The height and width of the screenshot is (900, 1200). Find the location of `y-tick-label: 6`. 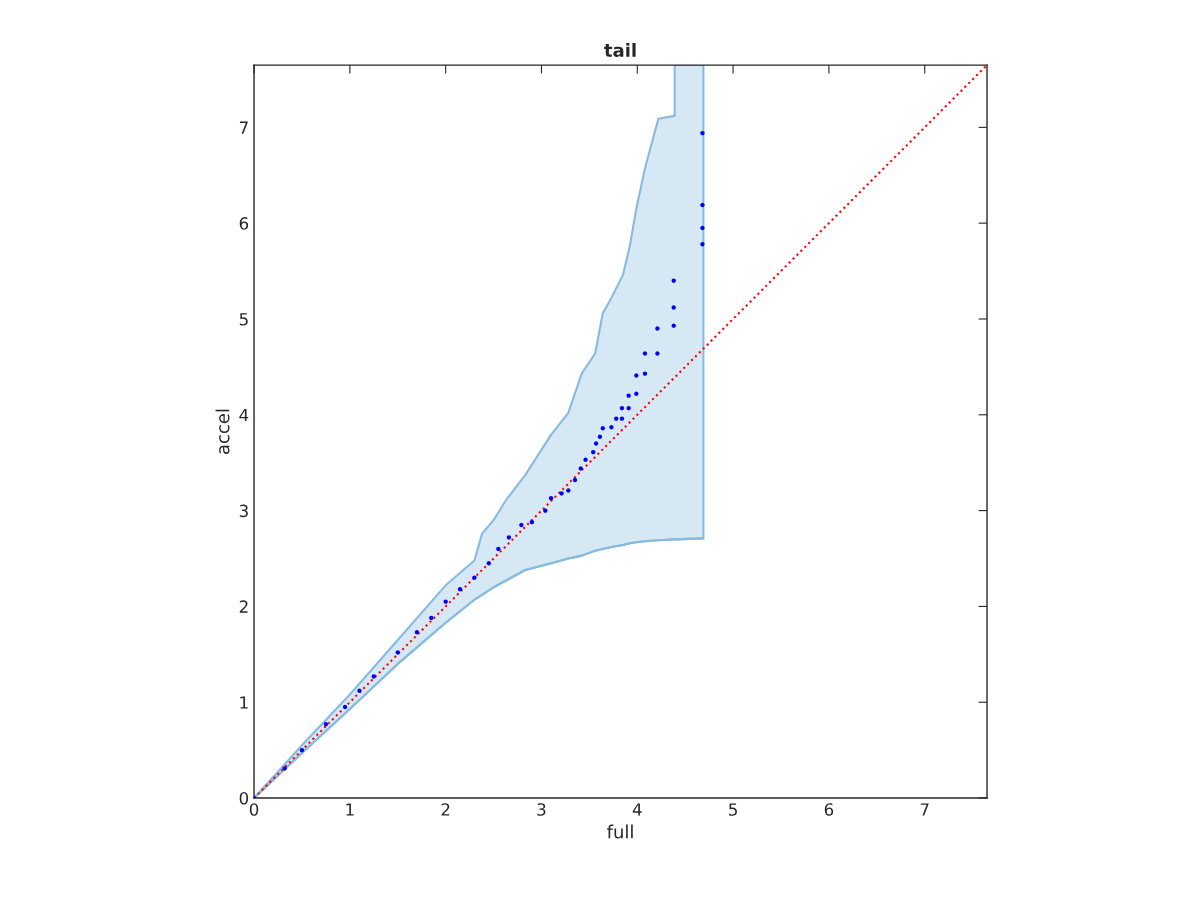

y-tick-label: 6 is located at coordinates (244, 223).